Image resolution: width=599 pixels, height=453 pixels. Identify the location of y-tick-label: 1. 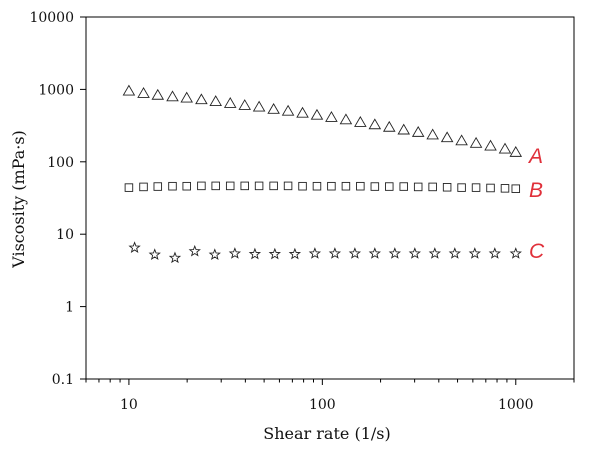
(69, 308).